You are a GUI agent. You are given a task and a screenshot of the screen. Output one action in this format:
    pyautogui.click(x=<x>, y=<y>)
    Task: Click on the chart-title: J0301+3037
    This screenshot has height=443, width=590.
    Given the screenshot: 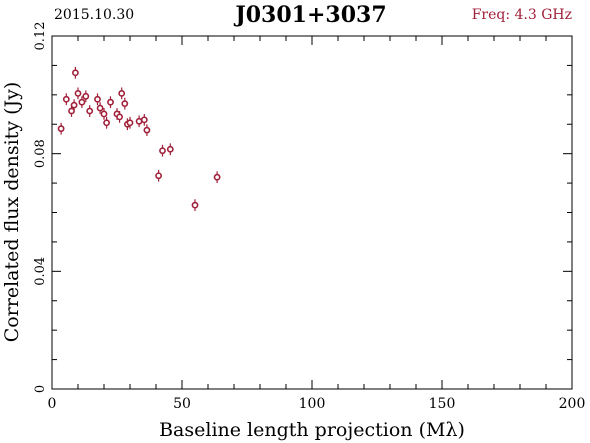 What is the action you would take?
    pyautogui.click(x=309, y=15)
    